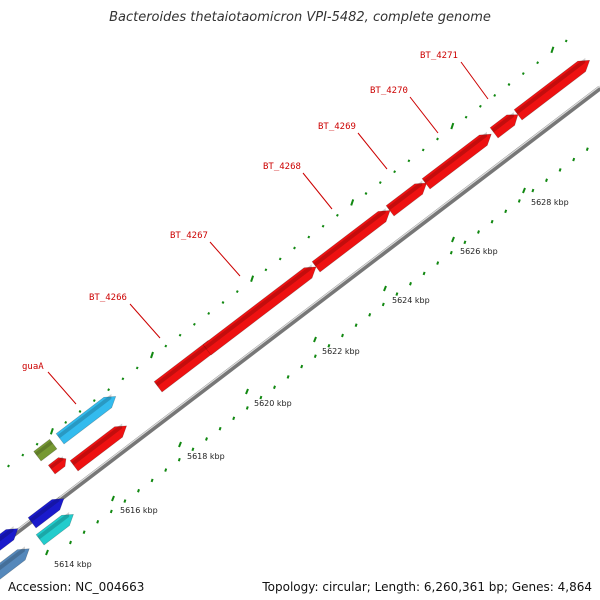 This screenshot has height=600, width=600. I want to click on gene-label: BT_4268, so click(282, 167).